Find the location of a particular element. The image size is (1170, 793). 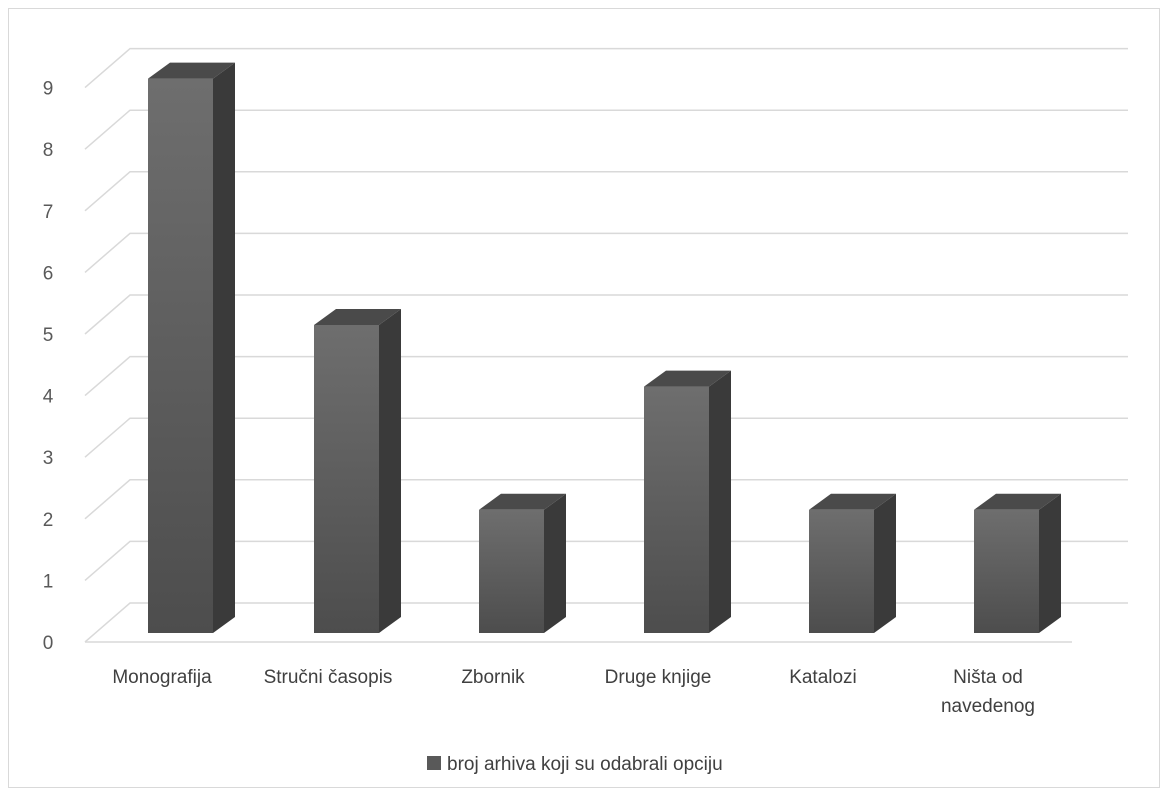

y-tick-label: 9 is located at coordinates (48, 89).